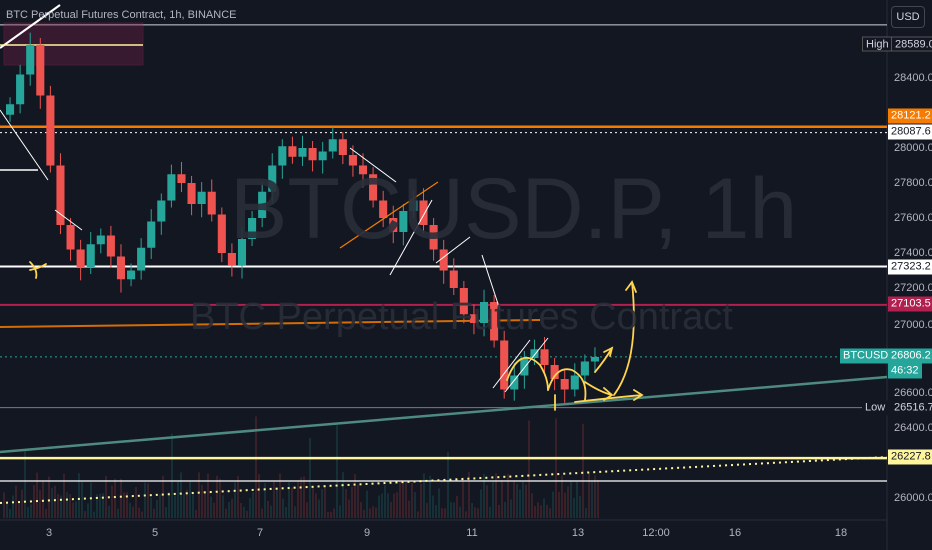 The height and width of the screenshot is (550, 932). What do you see at coordinates (270, 323) in the screenshot?
I see `orange-sloped-line` at bounding box center [270, 323].